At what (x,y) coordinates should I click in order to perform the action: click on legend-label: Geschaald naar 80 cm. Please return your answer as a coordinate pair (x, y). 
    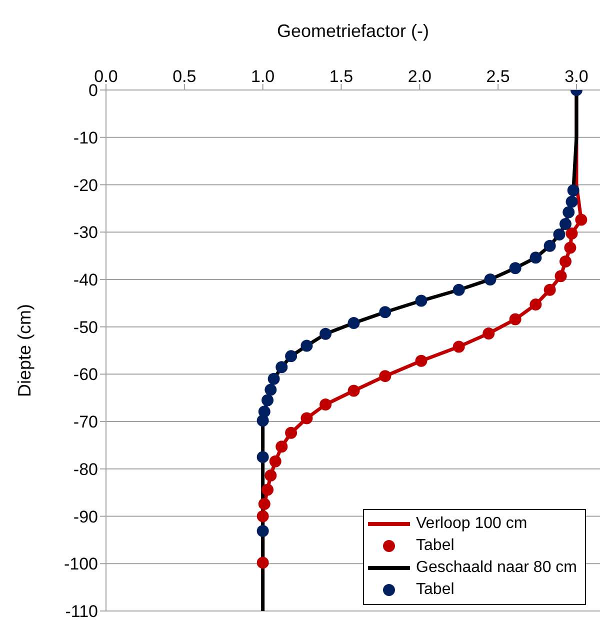
    Looking at the image, I should click on (496, 568).